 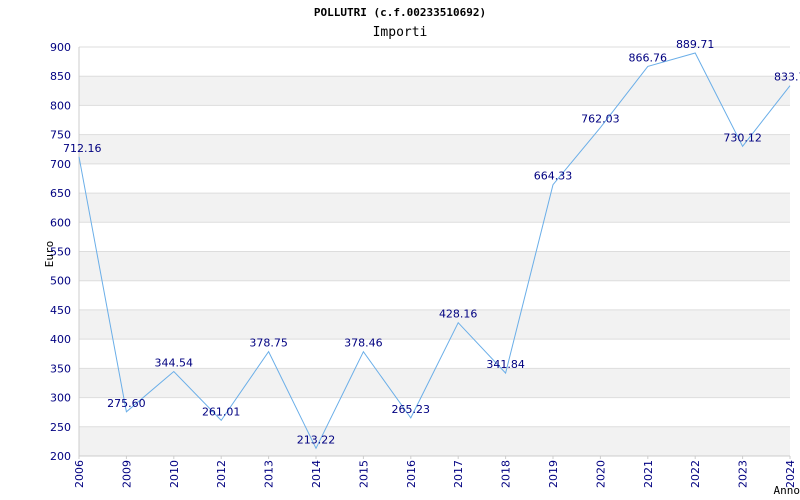 What do you see at coordinates (695, 44) in the screenshot?
I see `data-label: 889.71` at bounding box center [695, 44].